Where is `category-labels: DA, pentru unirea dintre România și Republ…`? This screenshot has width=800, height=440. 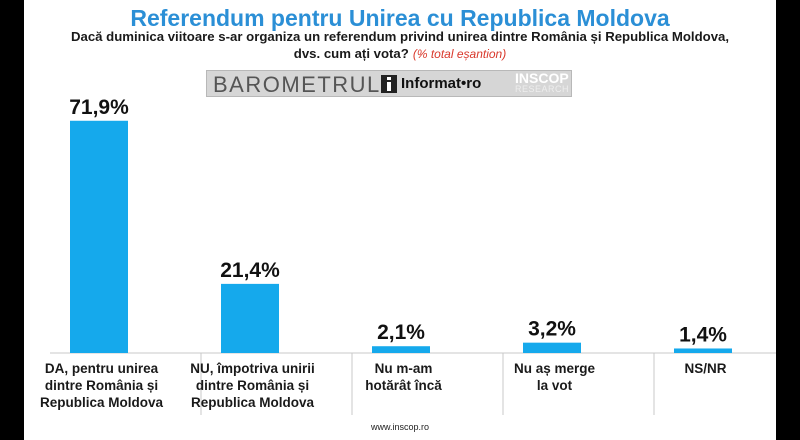 category-labels: DA, pentru unirea dintre România și Republ… is located at coordinates (403, 390).